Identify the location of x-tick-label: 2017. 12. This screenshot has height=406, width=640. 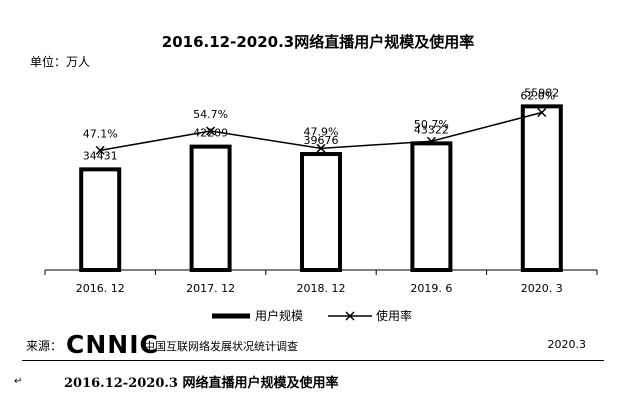
(210, 288).